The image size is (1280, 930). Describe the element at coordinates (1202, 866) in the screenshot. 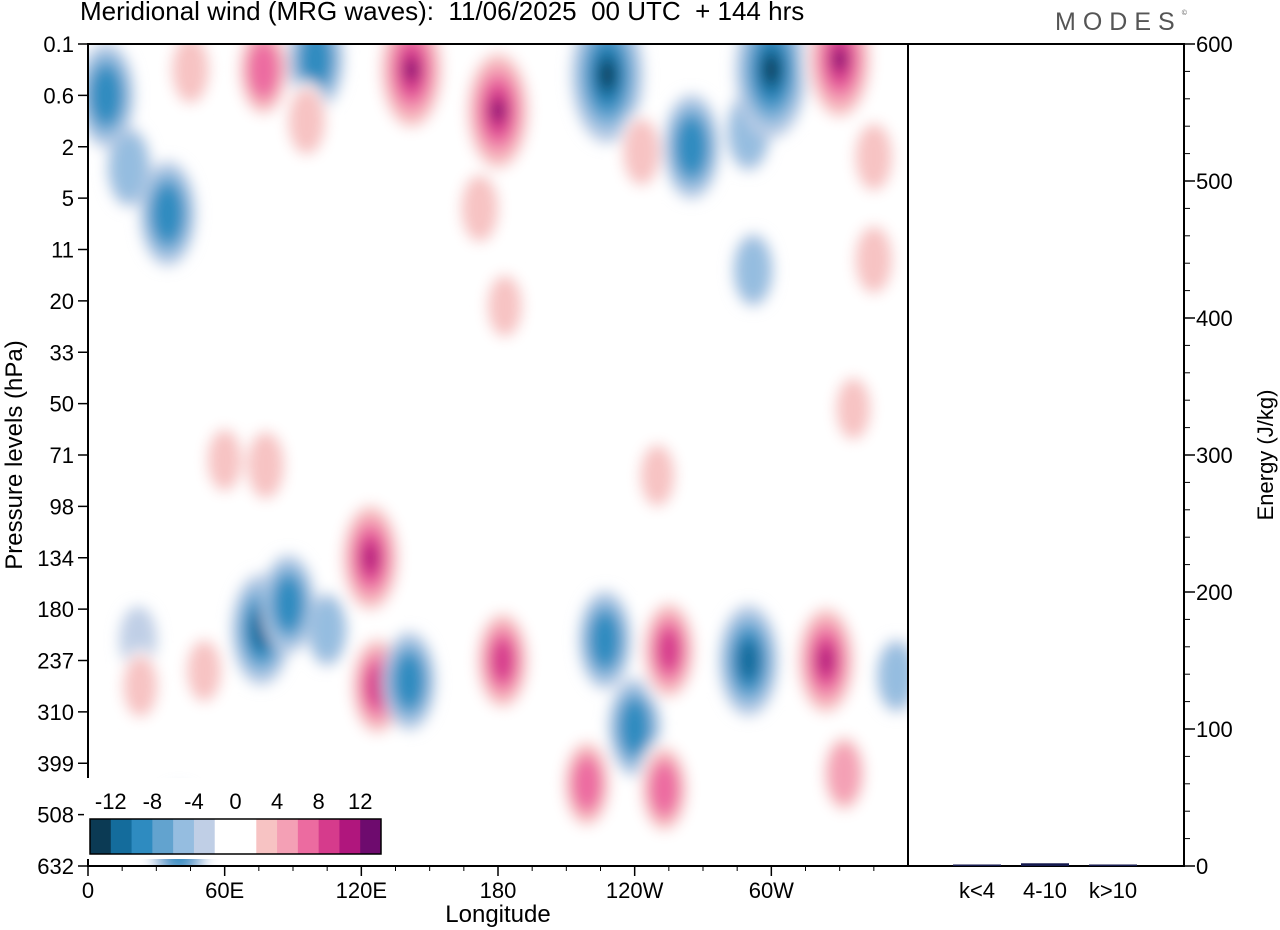

I see `energy-tick-label: 0` at that location.